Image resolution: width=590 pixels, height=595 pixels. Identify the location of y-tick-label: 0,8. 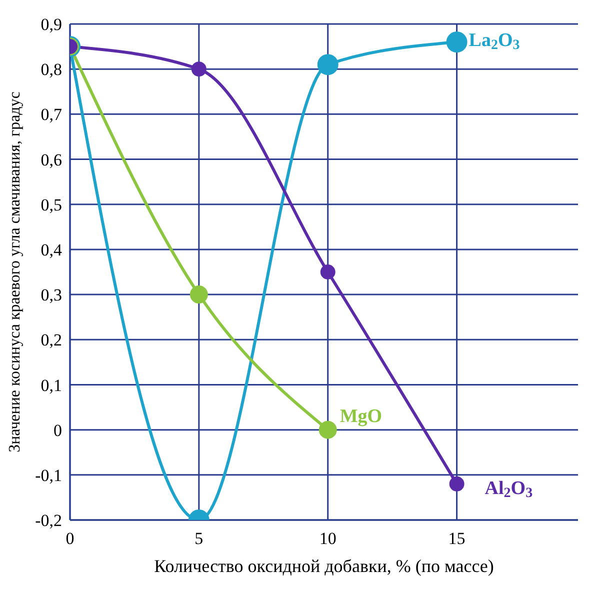
(51, 70).